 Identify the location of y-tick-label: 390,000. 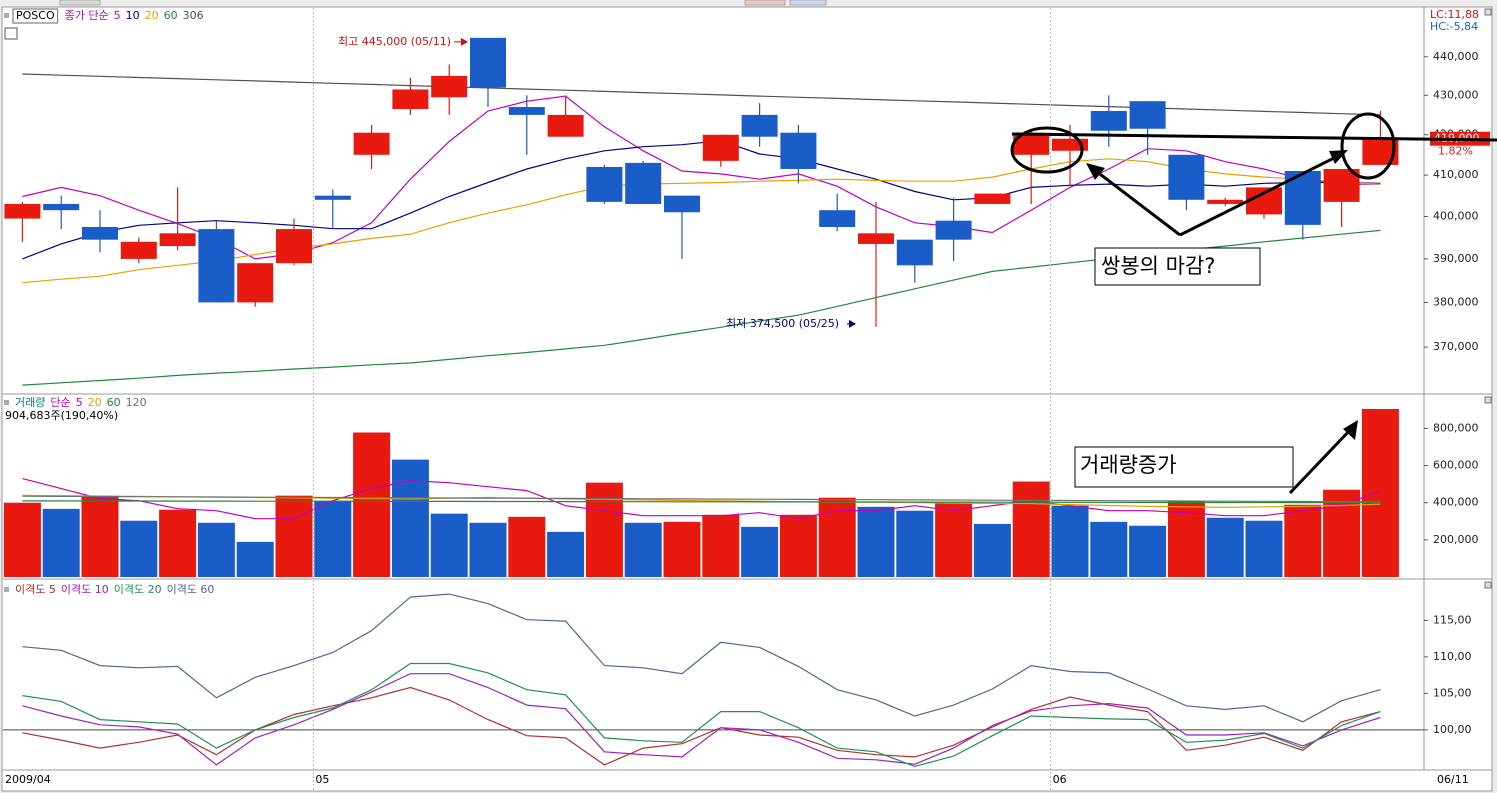
(1456, 258).